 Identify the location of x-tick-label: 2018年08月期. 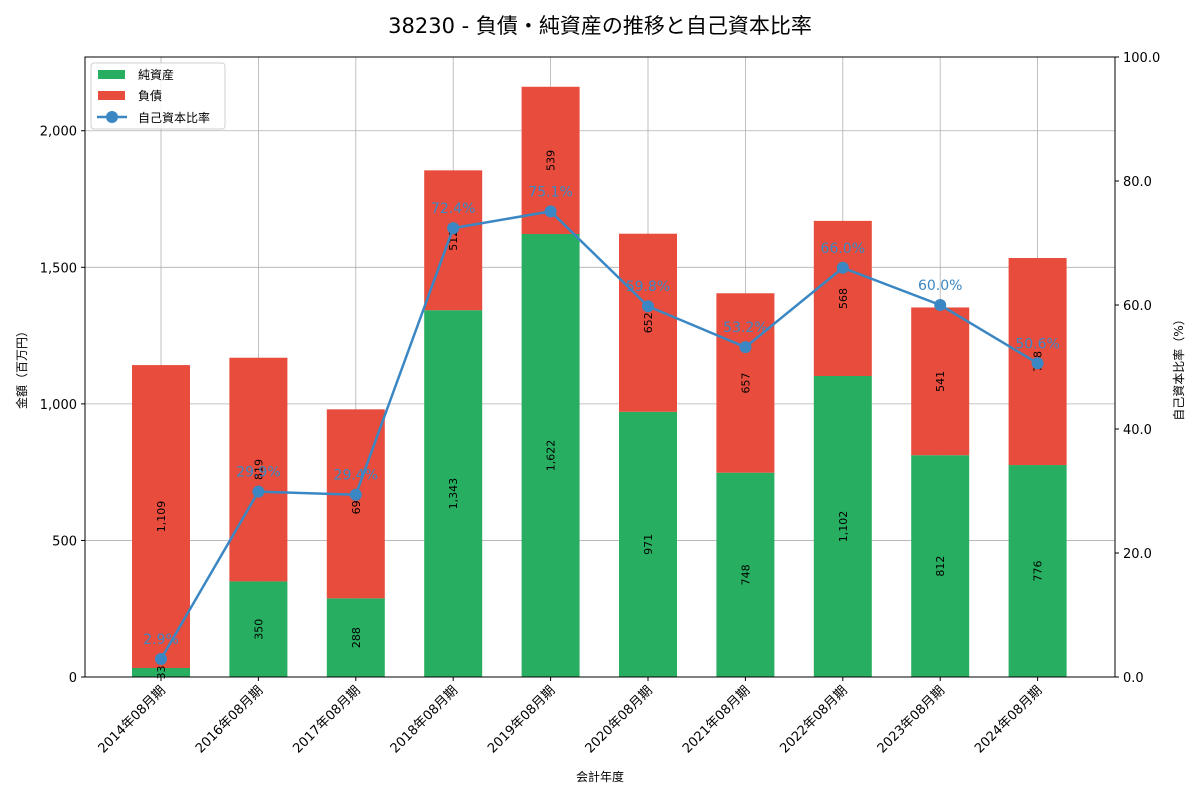
(424, 719).